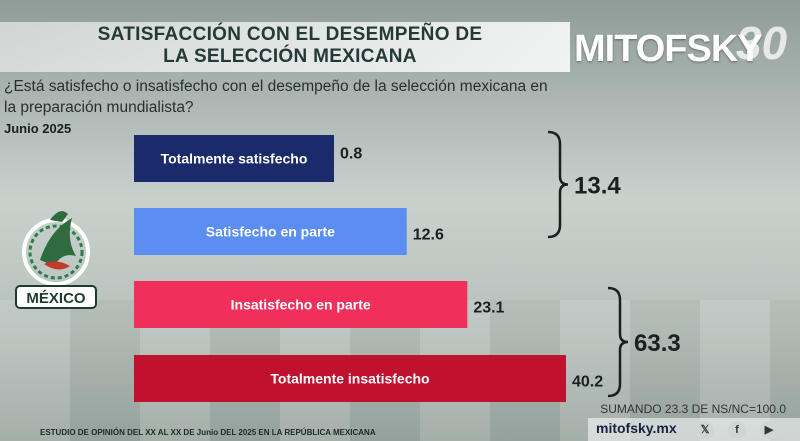 The height and width of the screenshot is (441, 800). Describe the element at coordinates (56, 260) in the screenshot. I see `mexico-emblem-icon: MÉXICO` at that location.